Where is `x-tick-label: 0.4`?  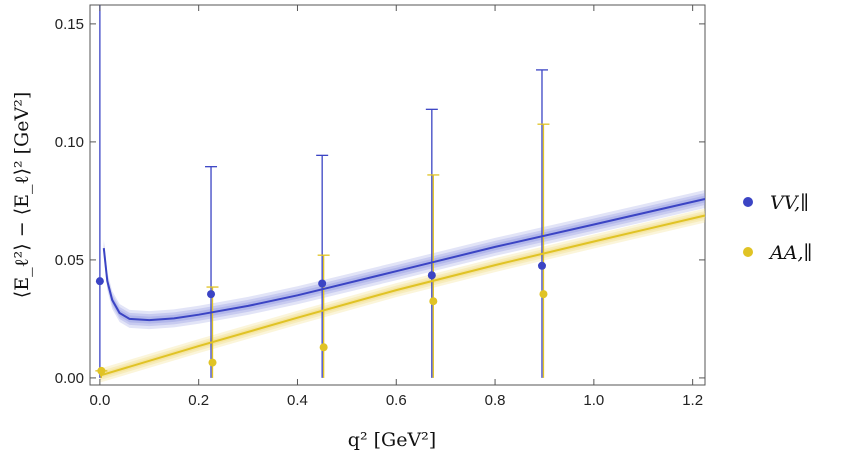
x-tick-label: 0.4 is located at coordinates (297, 400).